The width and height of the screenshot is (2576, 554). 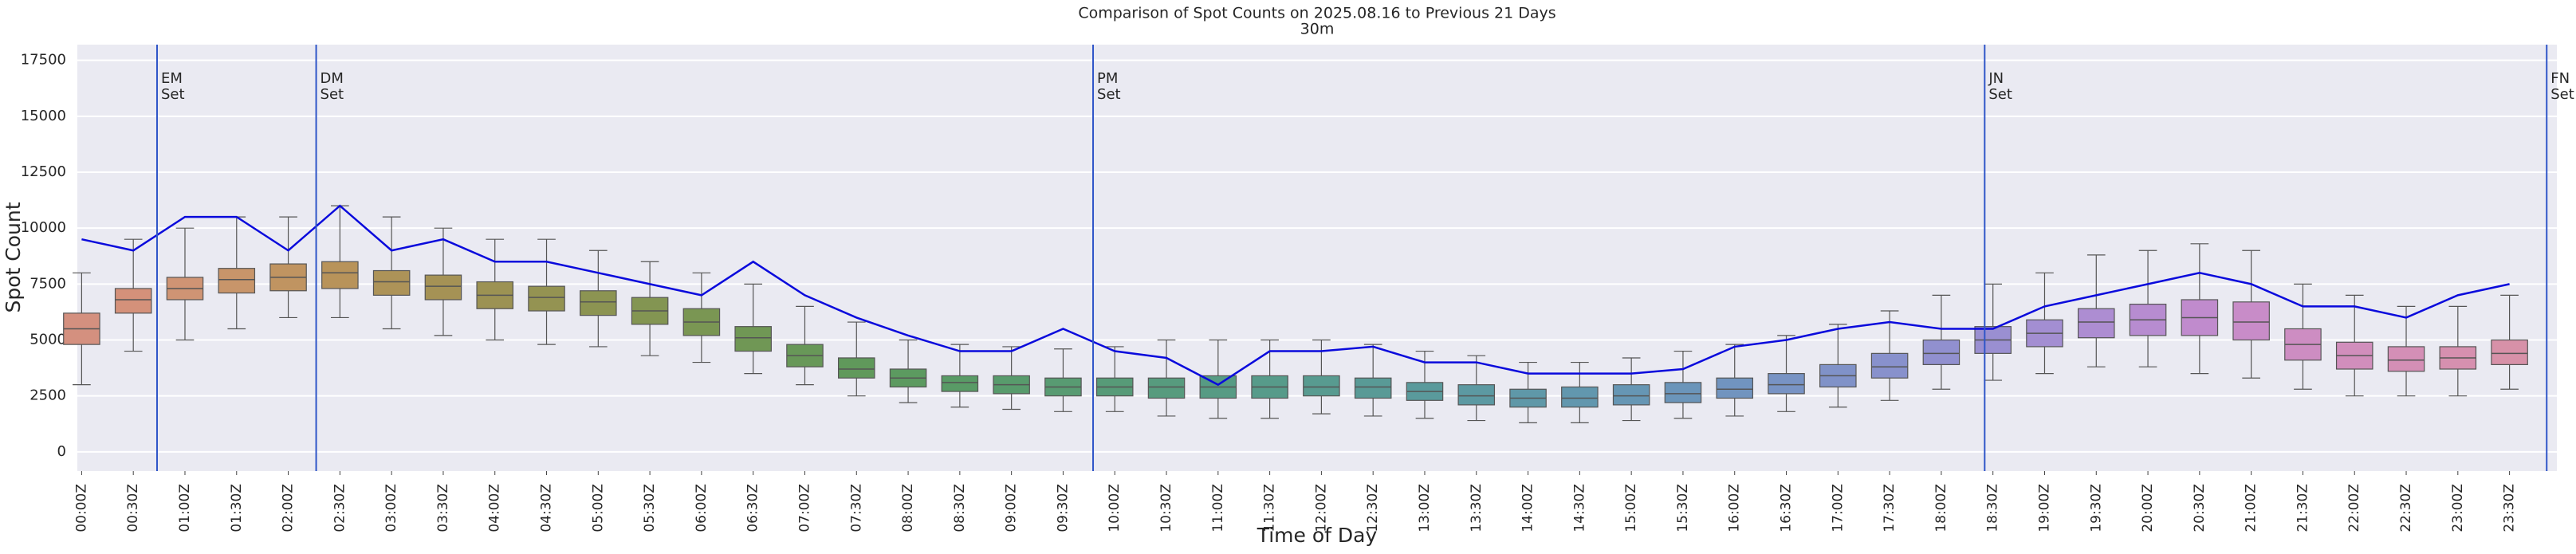 What do you see at coordinates (1683, 508) in the screenshot?
I see `x-tick-label: 15:30Z` at bounding box center [1683, 508].